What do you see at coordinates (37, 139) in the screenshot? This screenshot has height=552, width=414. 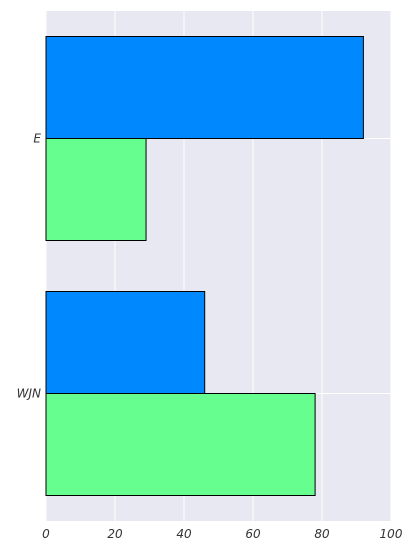 I see `y-tick-label-e: E` at bounding box center [37, 139].